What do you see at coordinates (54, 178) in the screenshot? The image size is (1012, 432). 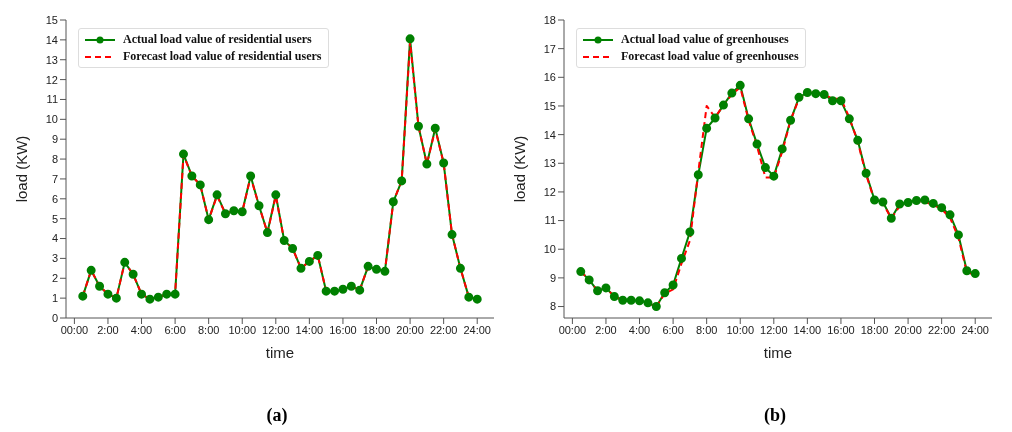 I see `y-tick-label: 7` at bounding box center [54, 178].